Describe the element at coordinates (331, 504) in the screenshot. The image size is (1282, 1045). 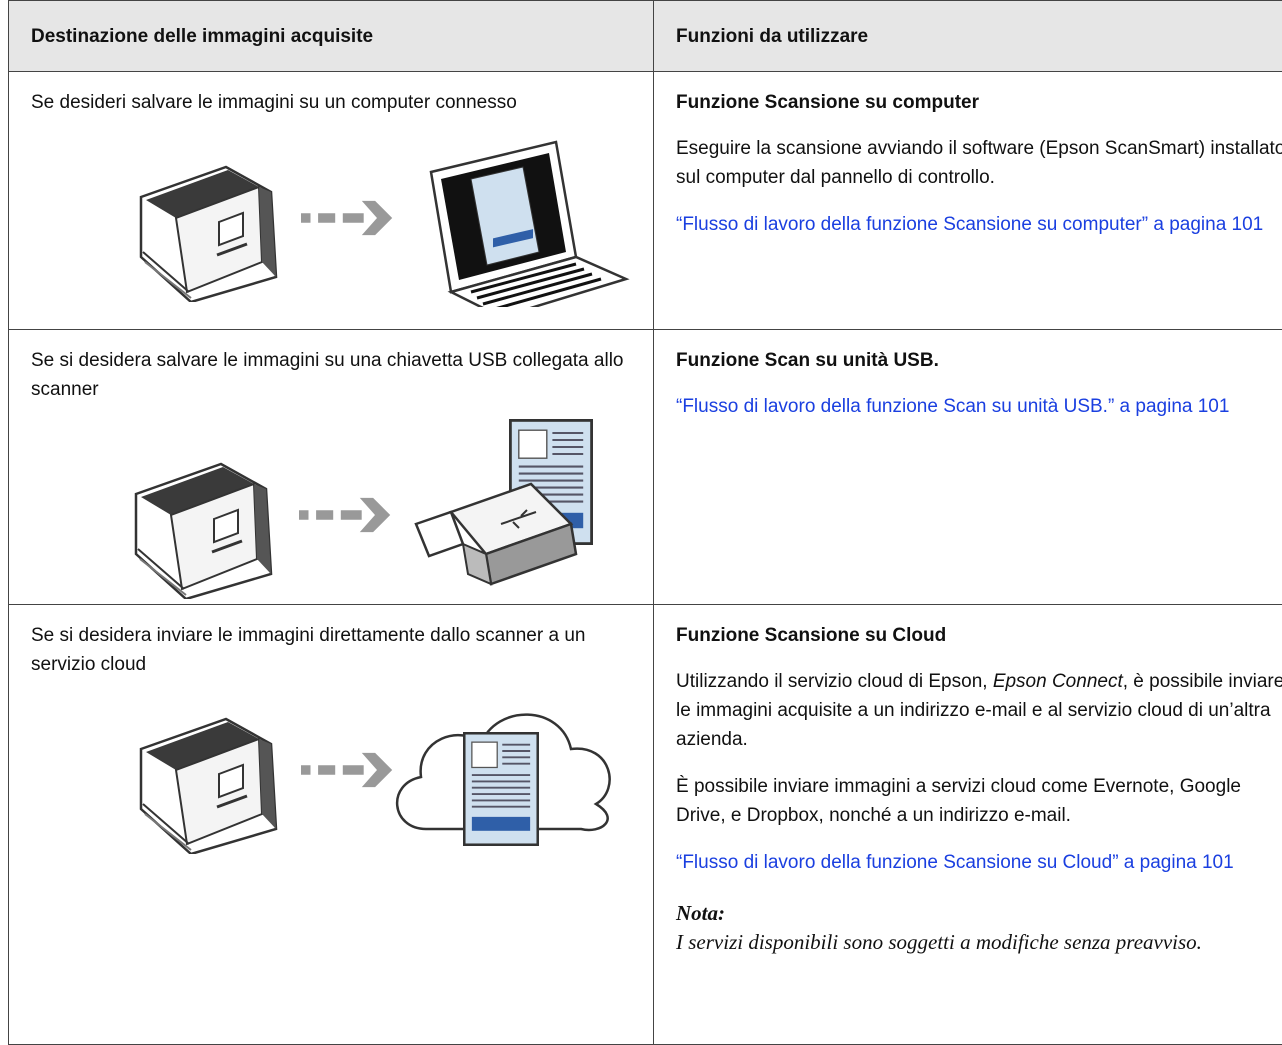
I see `illustration-usb` at that location.